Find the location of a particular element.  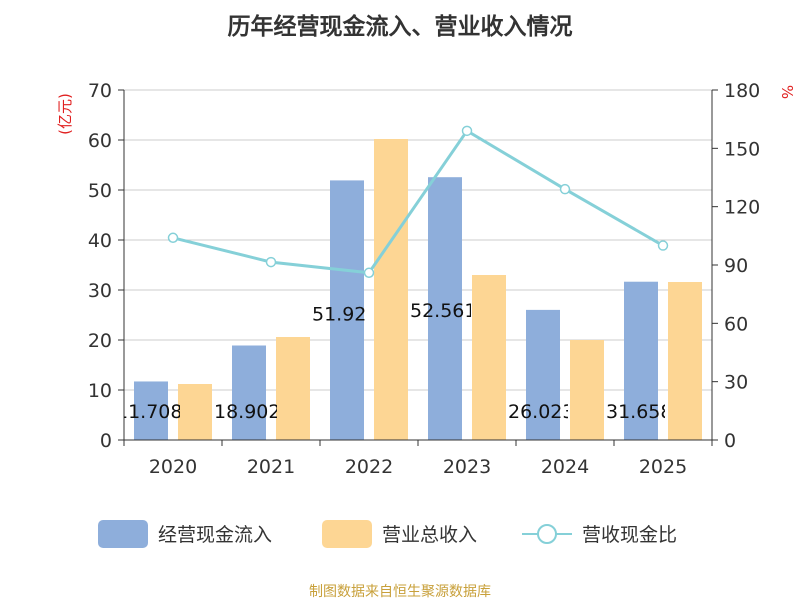

left-axis-tick-label: 40 is located at coordinates (100, 241).